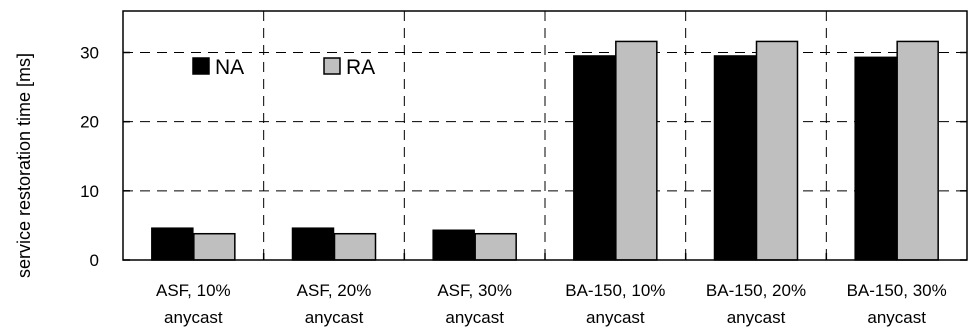 The image size is (977, 332). What do you see at coordinates (334, 290) in the screenshot?
I see `x-tick-label: ASF, 20%` at bounding box center [334, 290].